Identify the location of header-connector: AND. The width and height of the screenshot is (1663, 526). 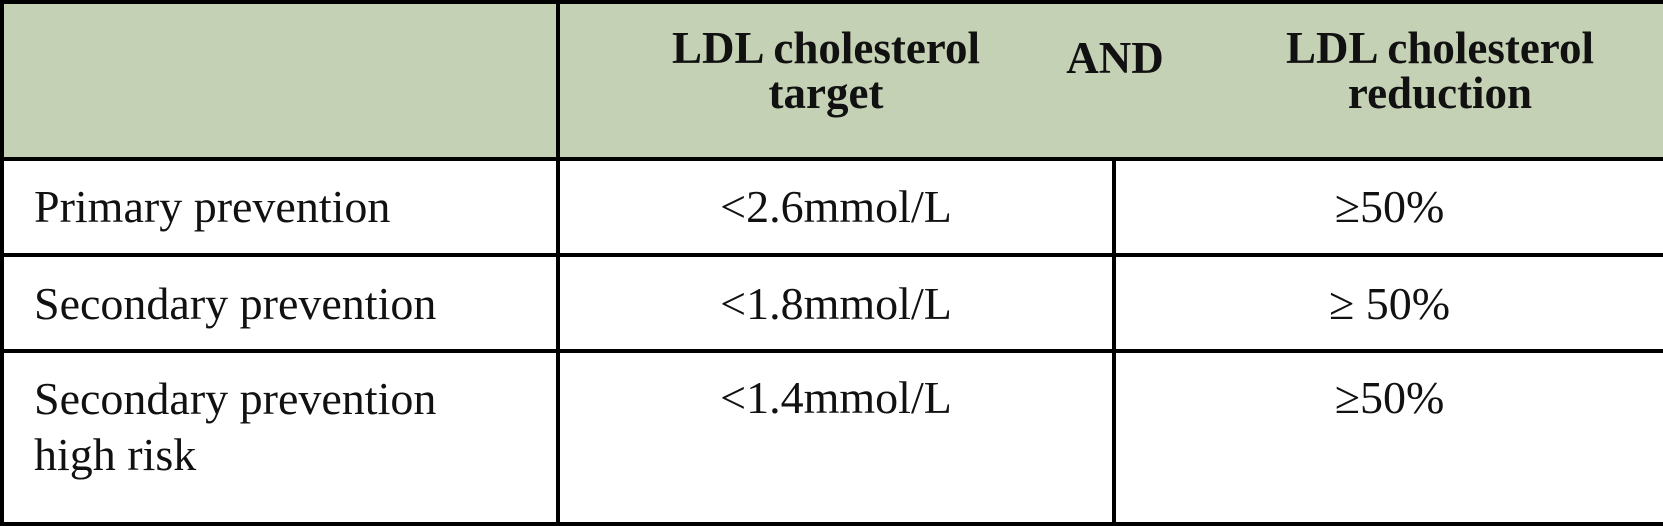
(1115, 58).